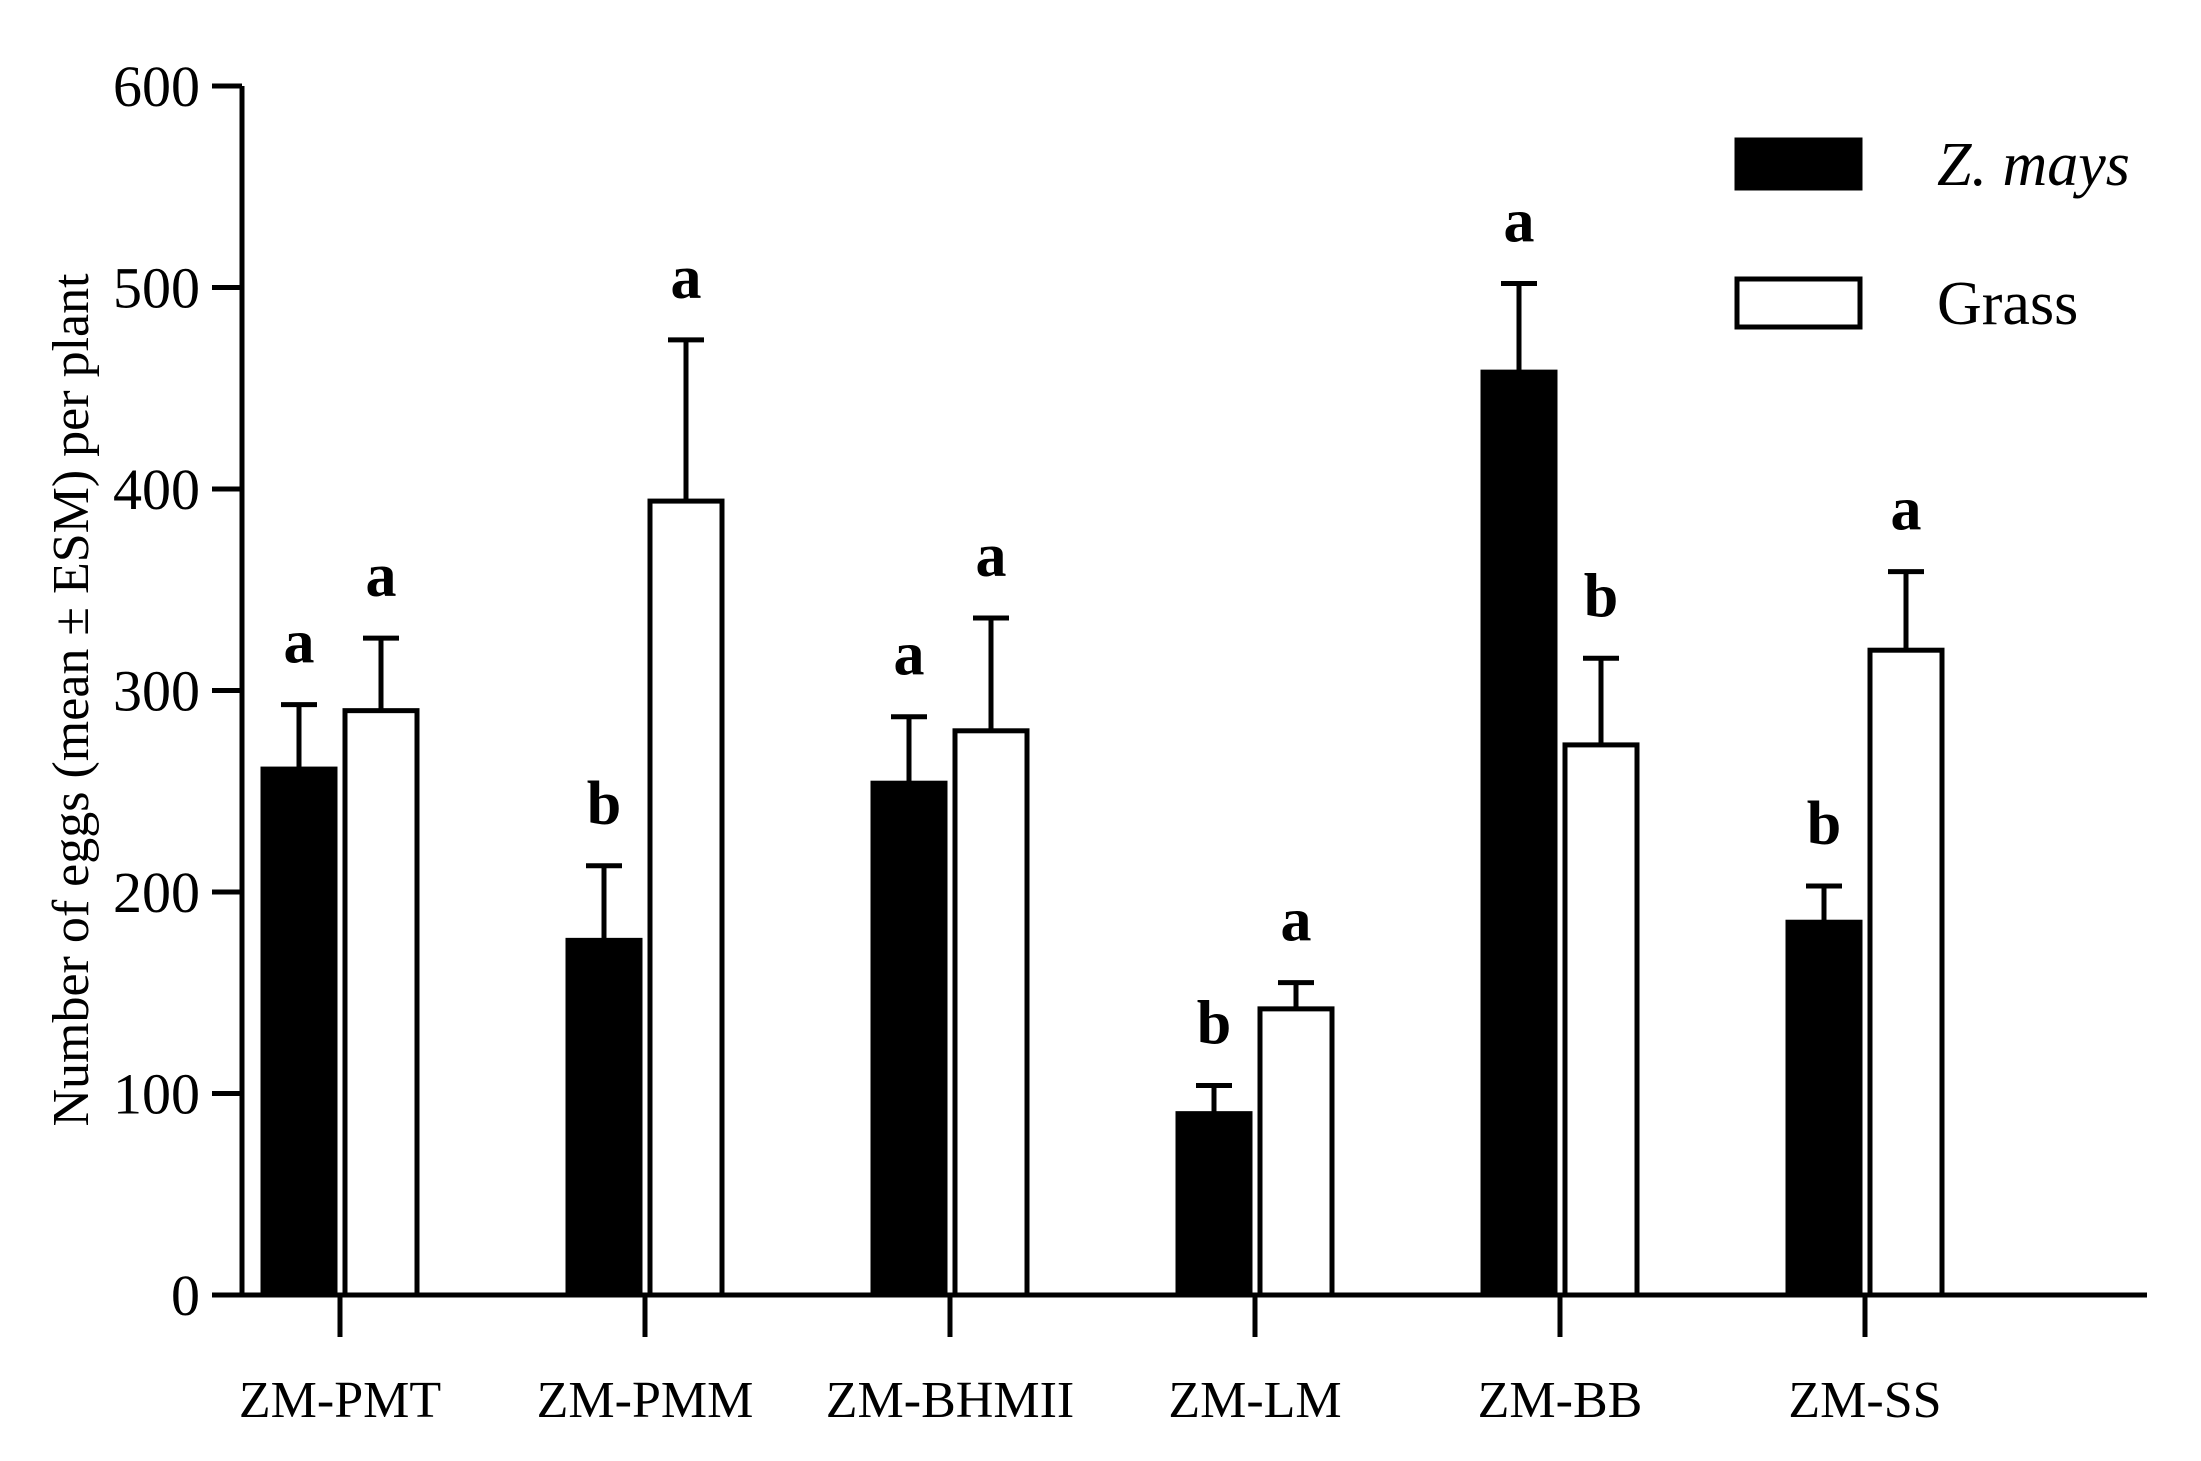 The width and height of the screenshot is (2201, 1461). What do you see at coordinates (1864, 1400) in the screenshot?
I see `x-tick-label-5: ZM-SS` at bounding box center [1864, 1400].